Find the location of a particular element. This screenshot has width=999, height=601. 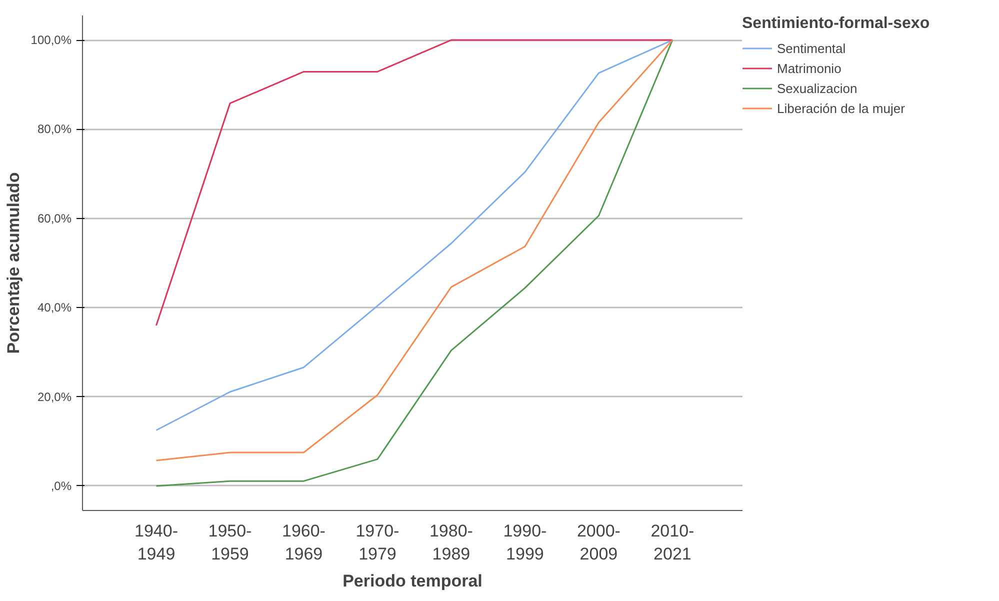

legend-label: Liberación de la mujer is located at coordinates (841, 108).